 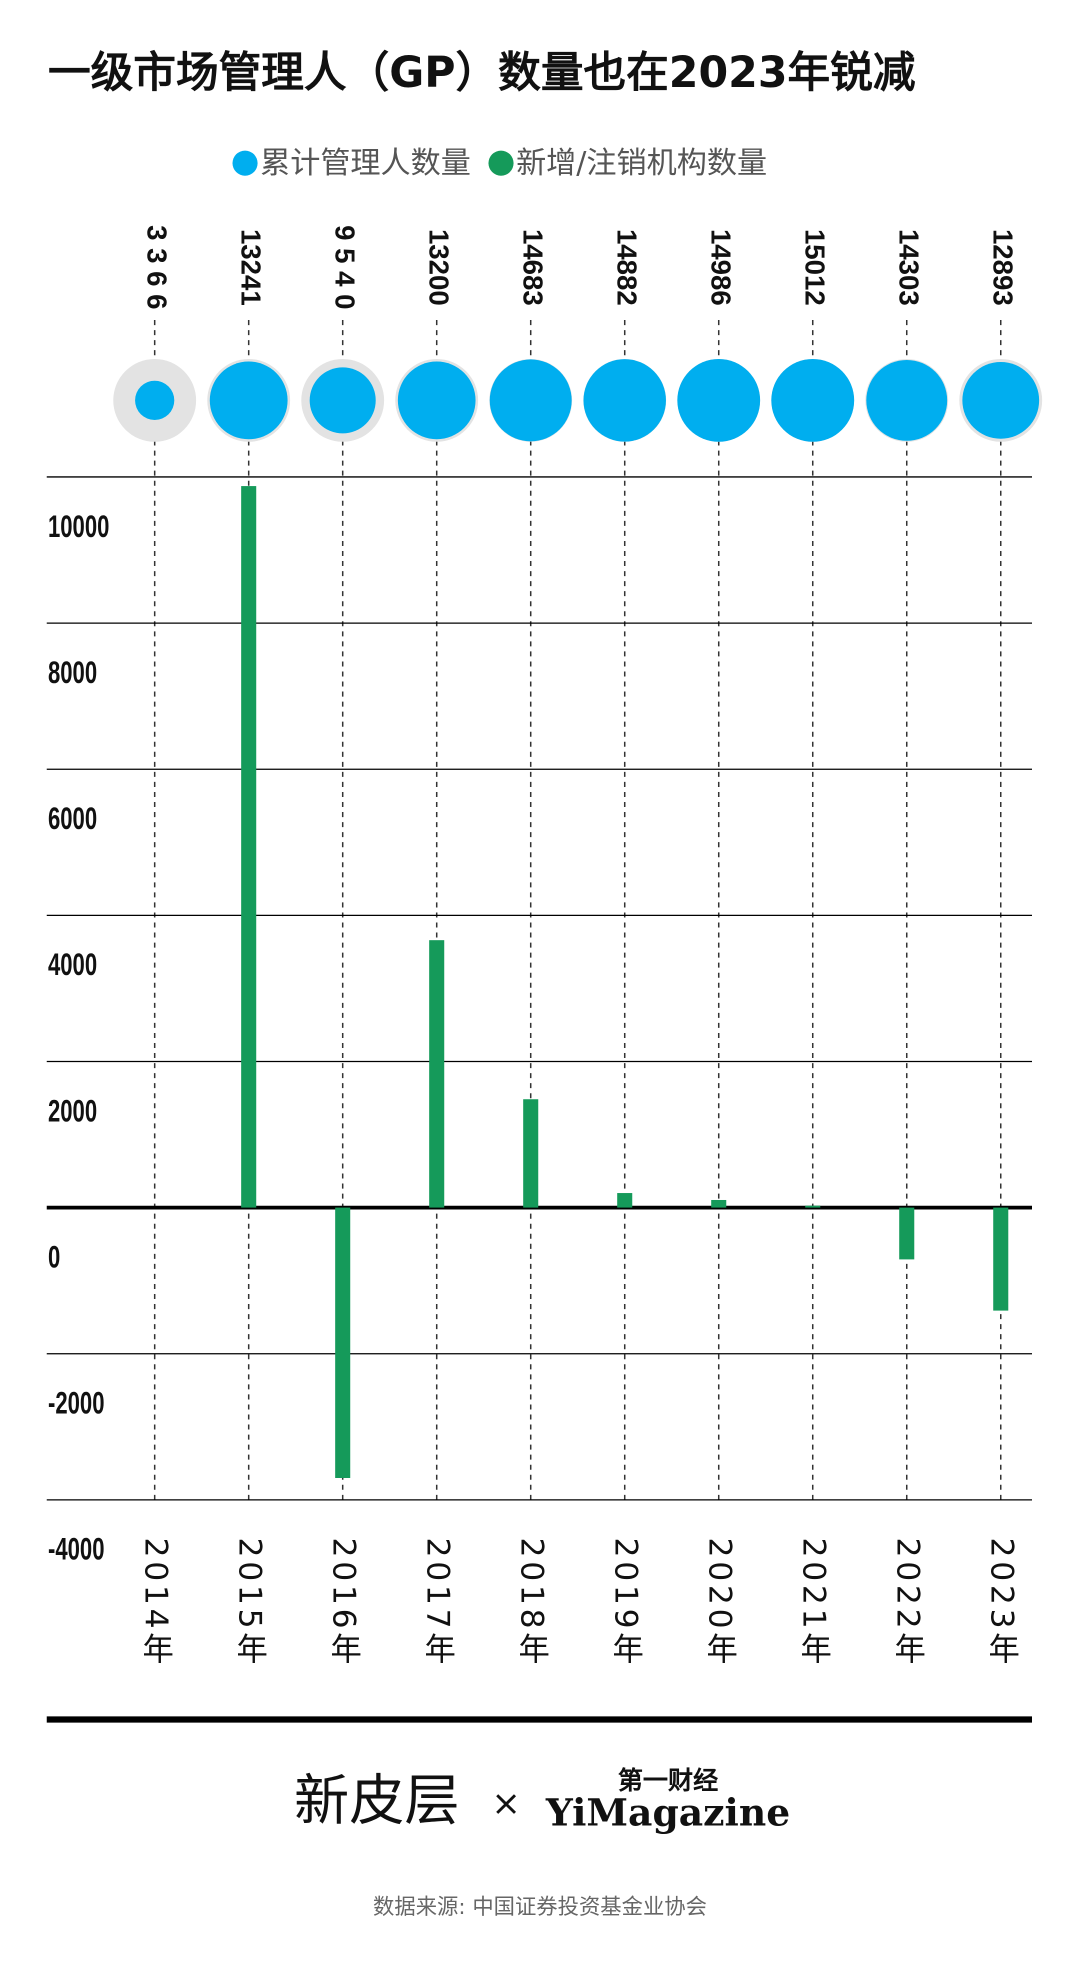 What do you see at coordinates (482, 73) in the screenshot?
I see `chart-title: 一级市场管理人（GP）数量也在2023年锐减` at bounding box center [482, 73].